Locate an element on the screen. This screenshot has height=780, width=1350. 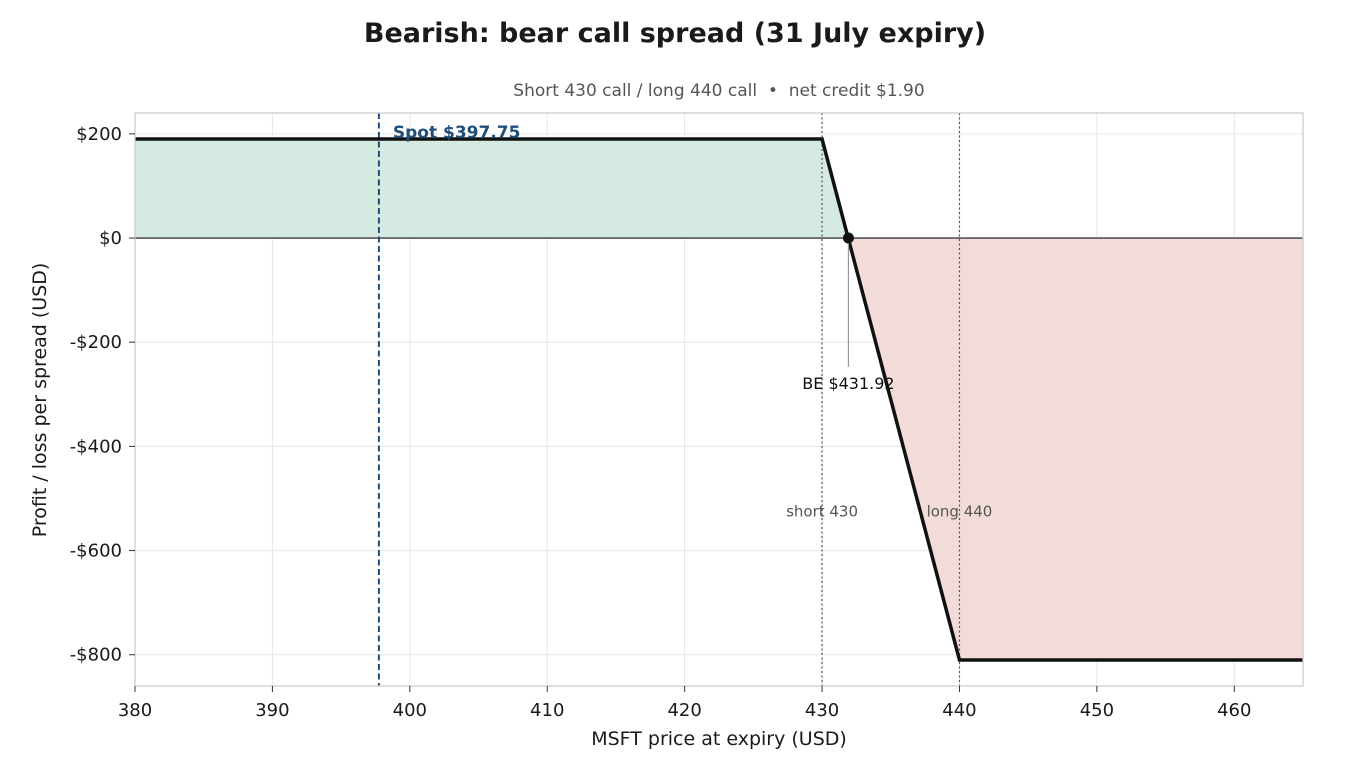
spot-label: Spot $397.75 is located at coordinates (457, 133).